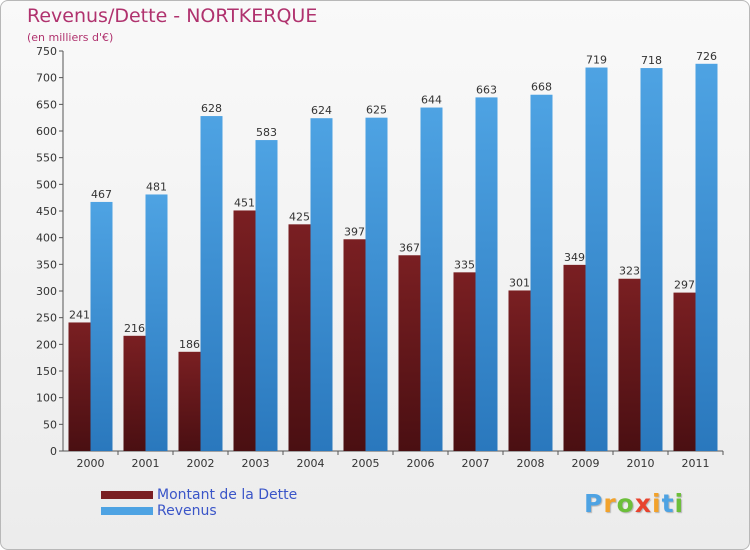  Describe the element at coordinates (610, 503) in the screenshot. I see `logo-letter: r` at that location.